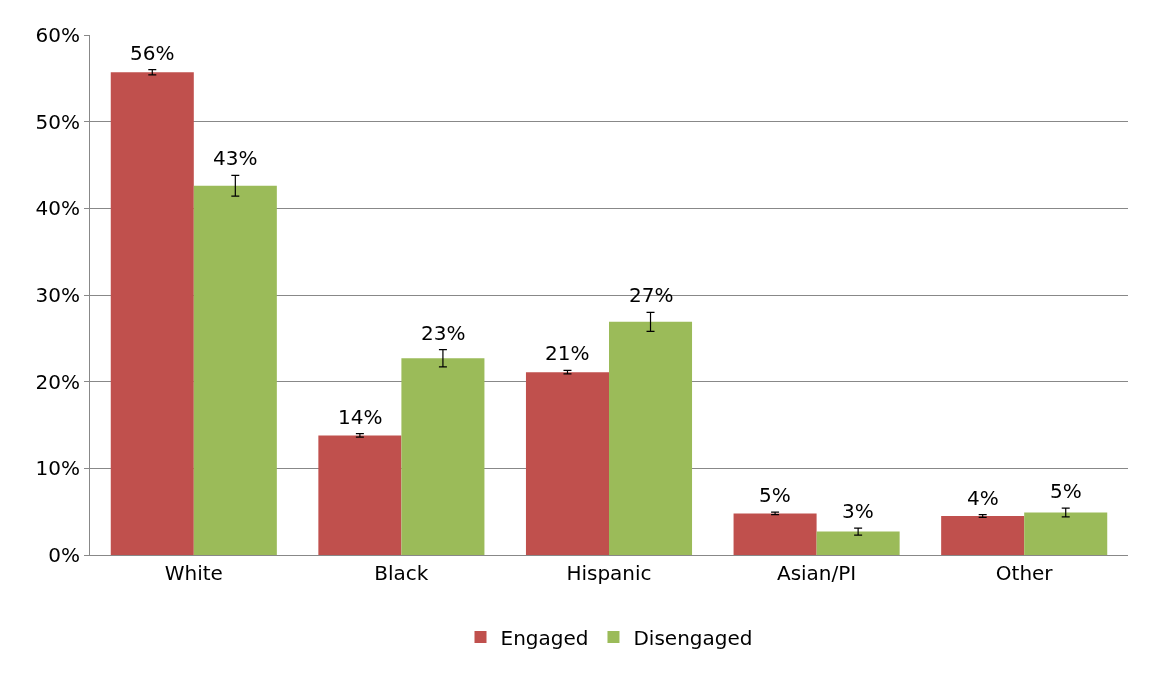  Describe the element at coordinates (443, 333) in the screenshot. I see `data-label: 23%` at that location.